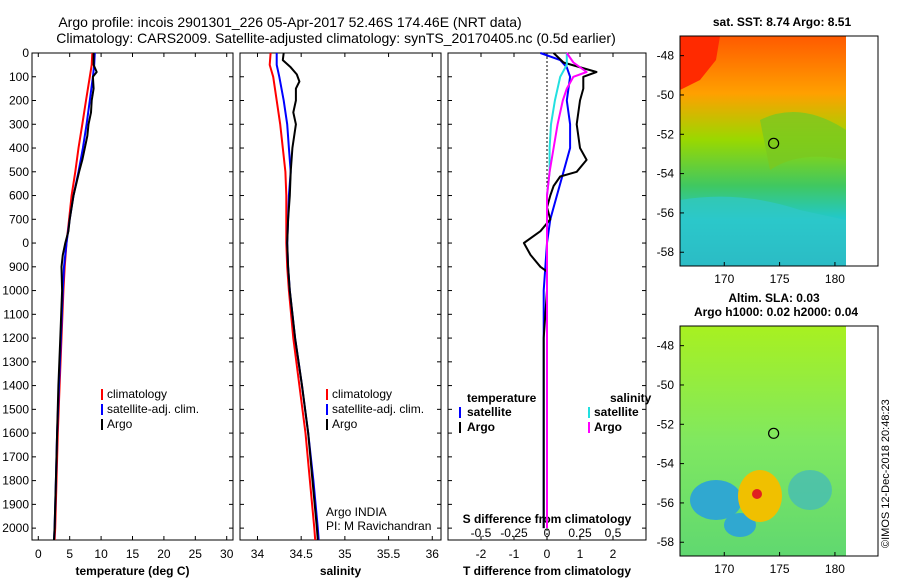 The height and width of the screenshot is (580, 900). I want to click on temperature-xtick-label: 30, so click(227, 554).